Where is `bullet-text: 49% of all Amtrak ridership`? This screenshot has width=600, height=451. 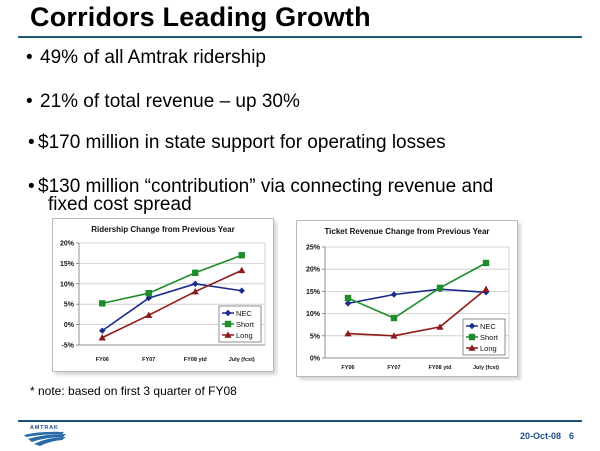 bullet-text: 49% of all Amtrak ridership is located at coordinates (153, 57).